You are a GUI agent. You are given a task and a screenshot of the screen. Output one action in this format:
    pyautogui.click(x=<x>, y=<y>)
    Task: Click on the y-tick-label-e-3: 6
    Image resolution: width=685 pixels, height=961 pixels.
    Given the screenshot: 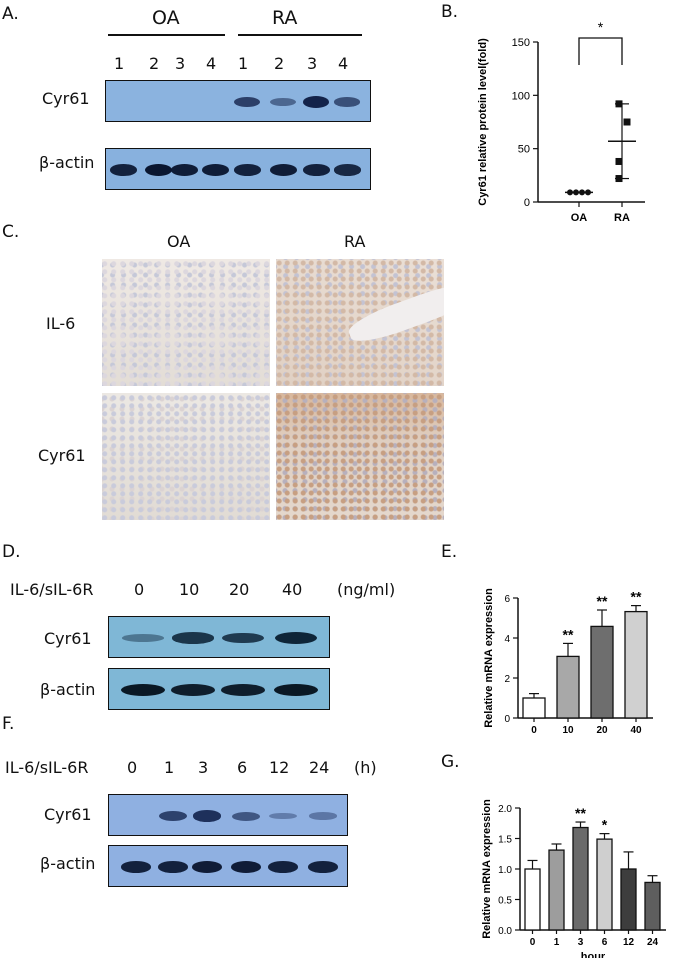 What is the action you would take?
    pyautogui.click(x=507, y=599)
    